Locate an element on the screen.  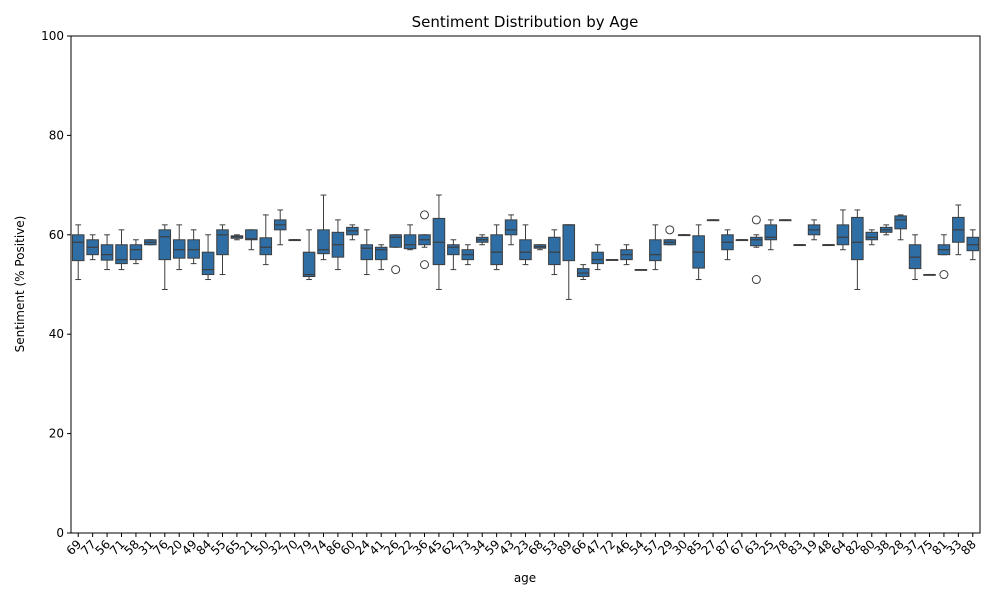
y-tick-label: 60 is located at coordinates (56, 235).